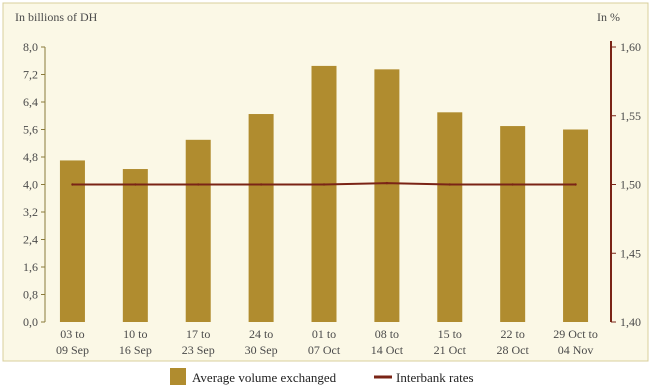 This screenshot has height=389, width=651. I want to click on legend: Average volume exchanged Interbank rates, so click(322, 376).